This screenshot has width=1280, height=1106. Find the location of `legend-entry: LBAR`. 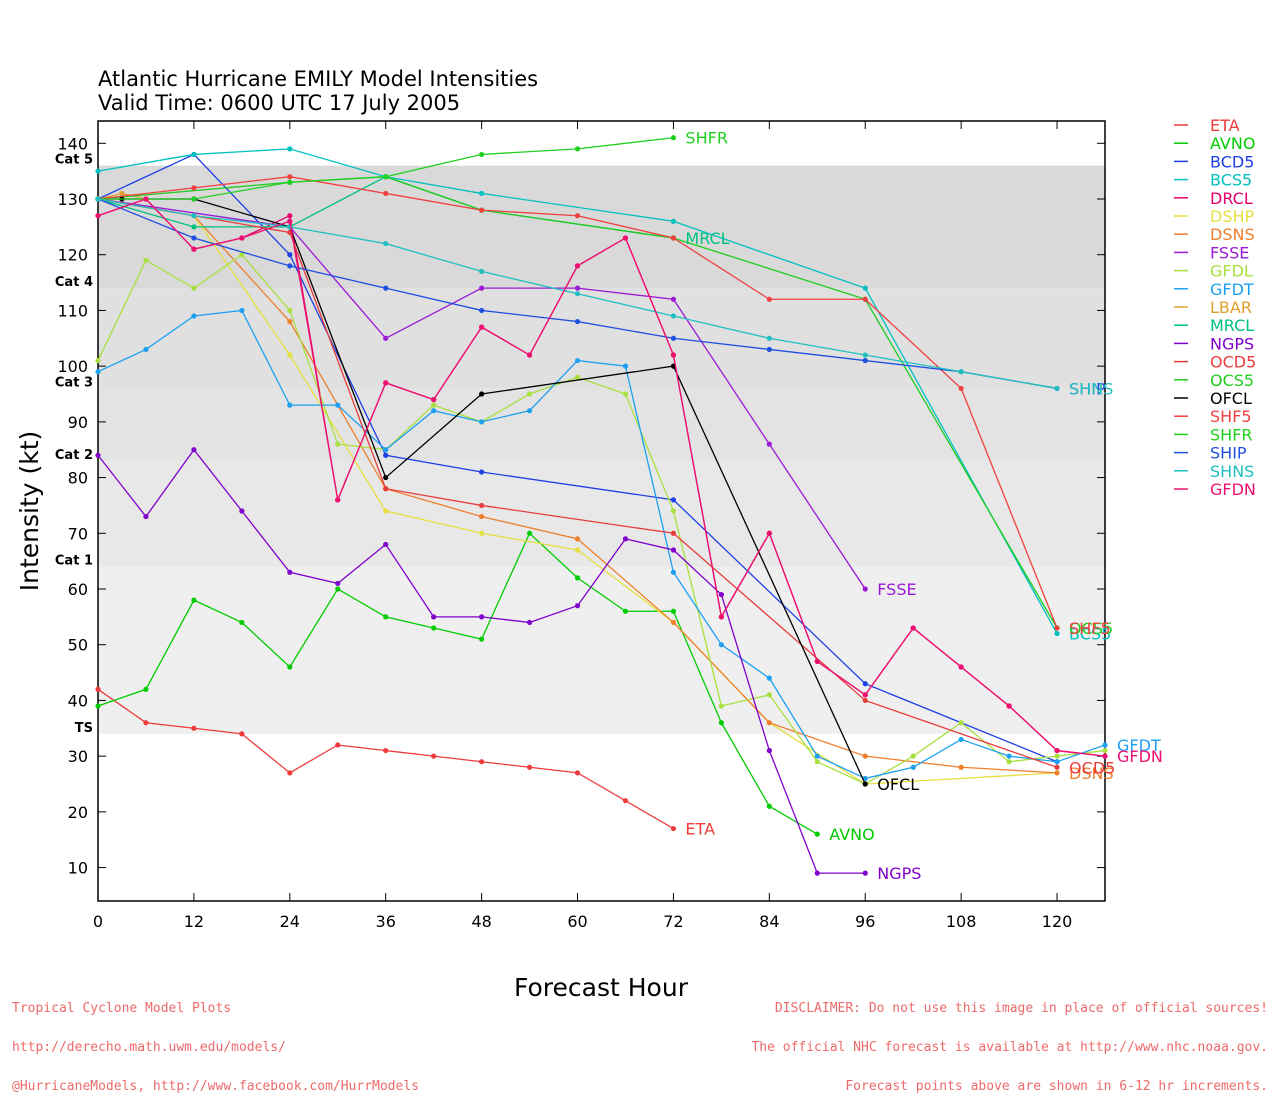

legend-entry: LBAR is located at coordinates (1231, 307).